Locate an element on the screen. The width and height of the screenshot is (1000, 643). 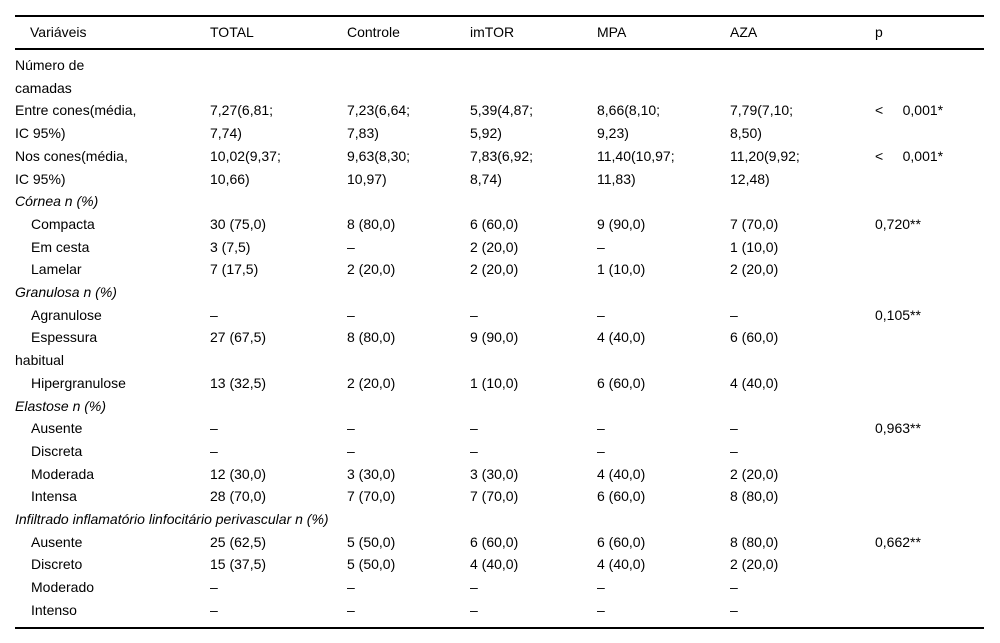
data-cell: 7,79(7,10; 8,50) is located at coordinates (762, 122).